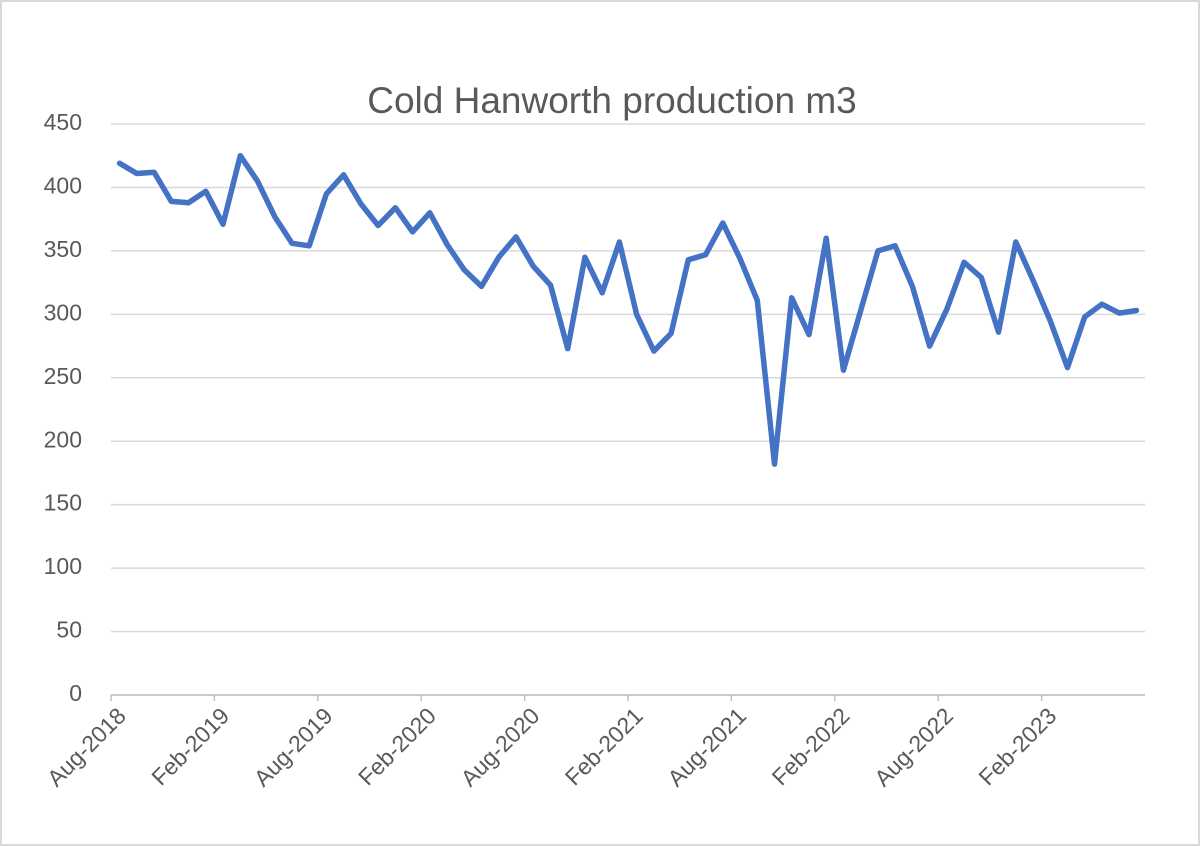  Describe the element at coordinates (63, 122) in the screenshot. I see `y-tick-label: 450` at that location.